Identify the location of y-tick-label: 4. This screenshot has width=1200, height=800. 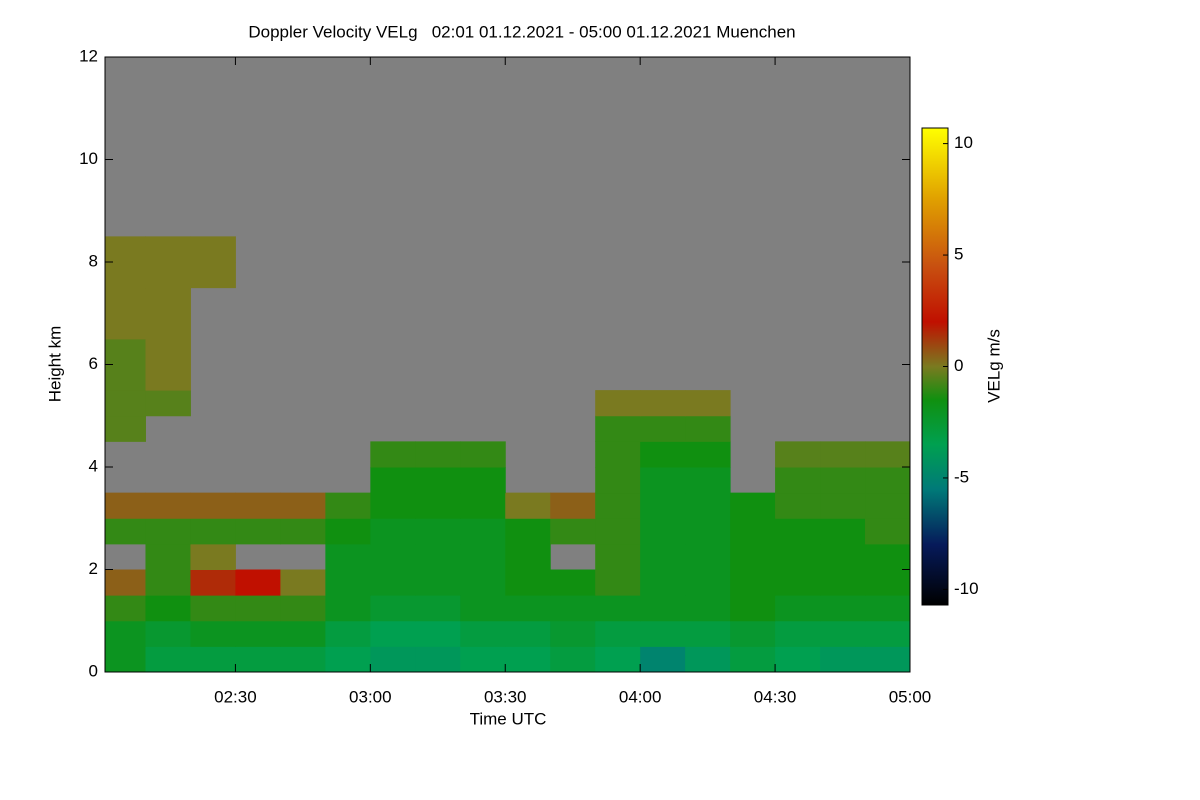
(93, 465).